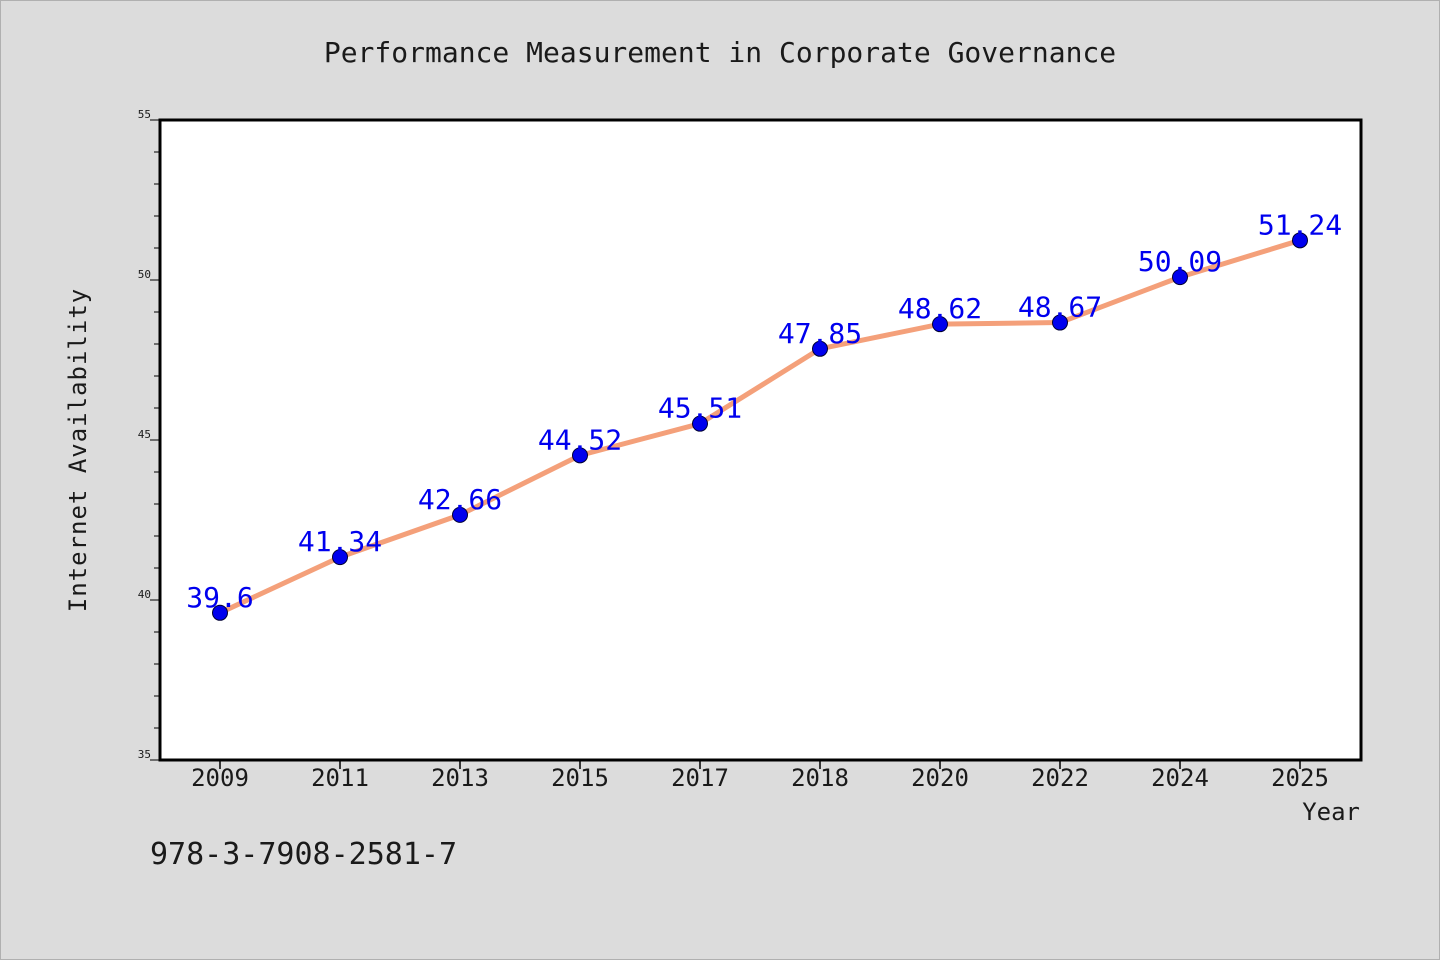 Image resolution: width=1440 pixels, height=960 pixels. I want to click on data-label: 48.62, so click(940, 308).